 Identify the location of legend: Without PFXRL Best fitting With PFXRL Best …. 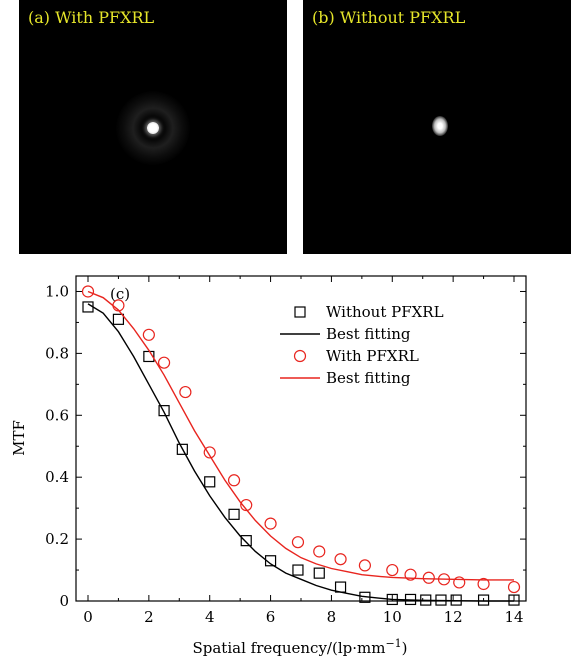
(362, 345).